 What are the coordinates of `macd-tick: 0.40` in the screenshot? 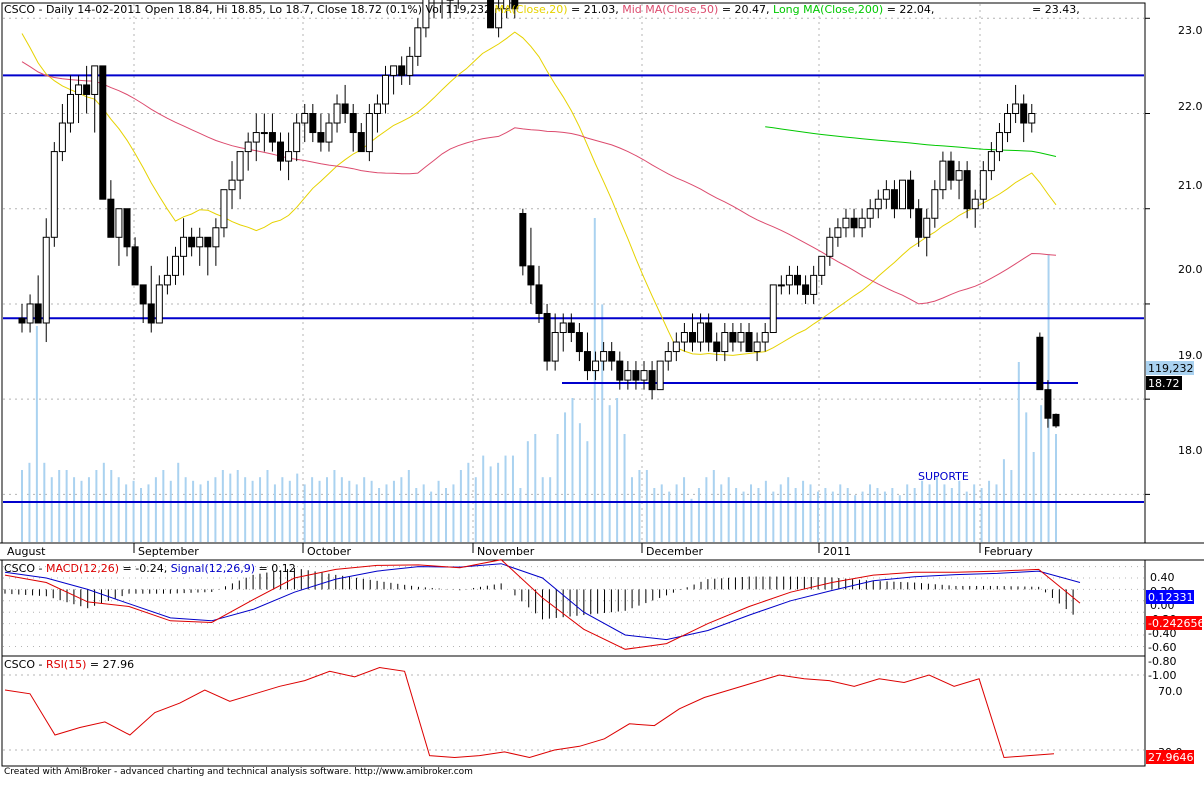 It's located at (1162, 577).